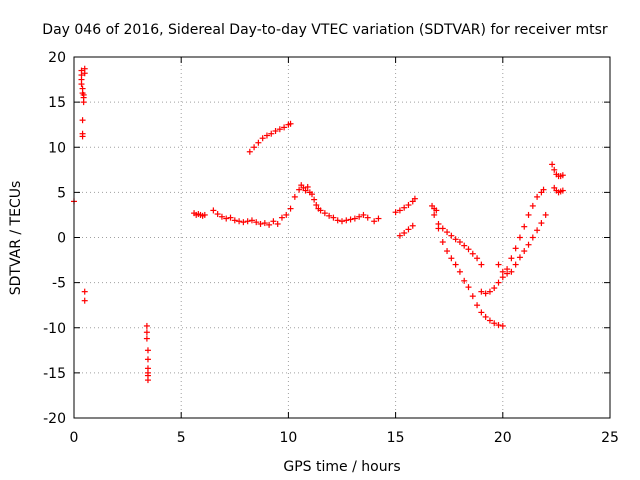  What do you see at coordinates (54, 329) in the screenshot?
I see `y-tick-label-neg10: -10` at bounding box center [54, 329].